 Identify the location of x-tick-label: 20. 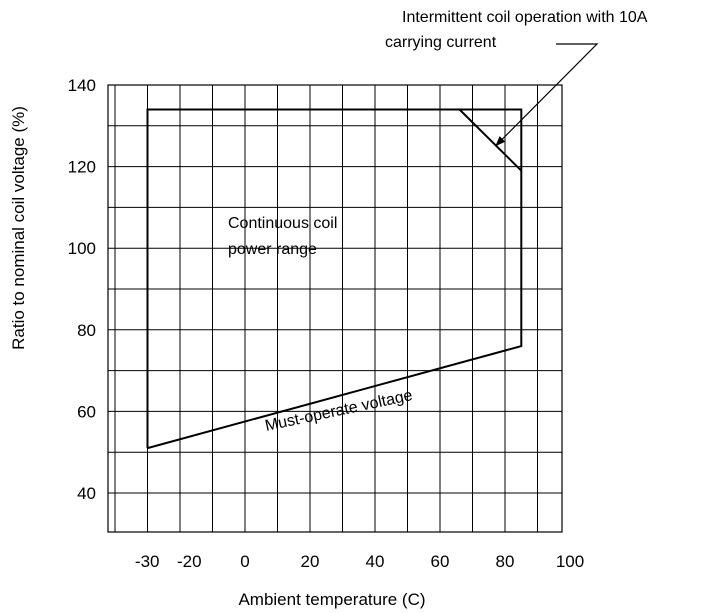
(310, 561).